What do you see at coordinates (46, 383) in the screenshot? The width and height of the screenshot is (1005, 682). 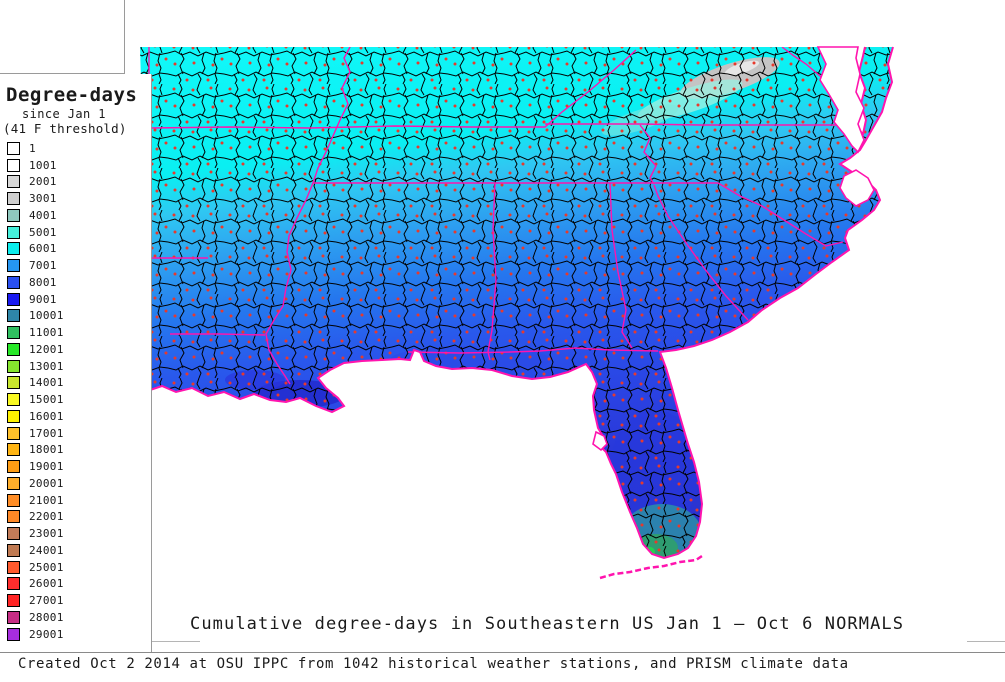 I see `legend-label: 14001` at bounding box center [46, 383].